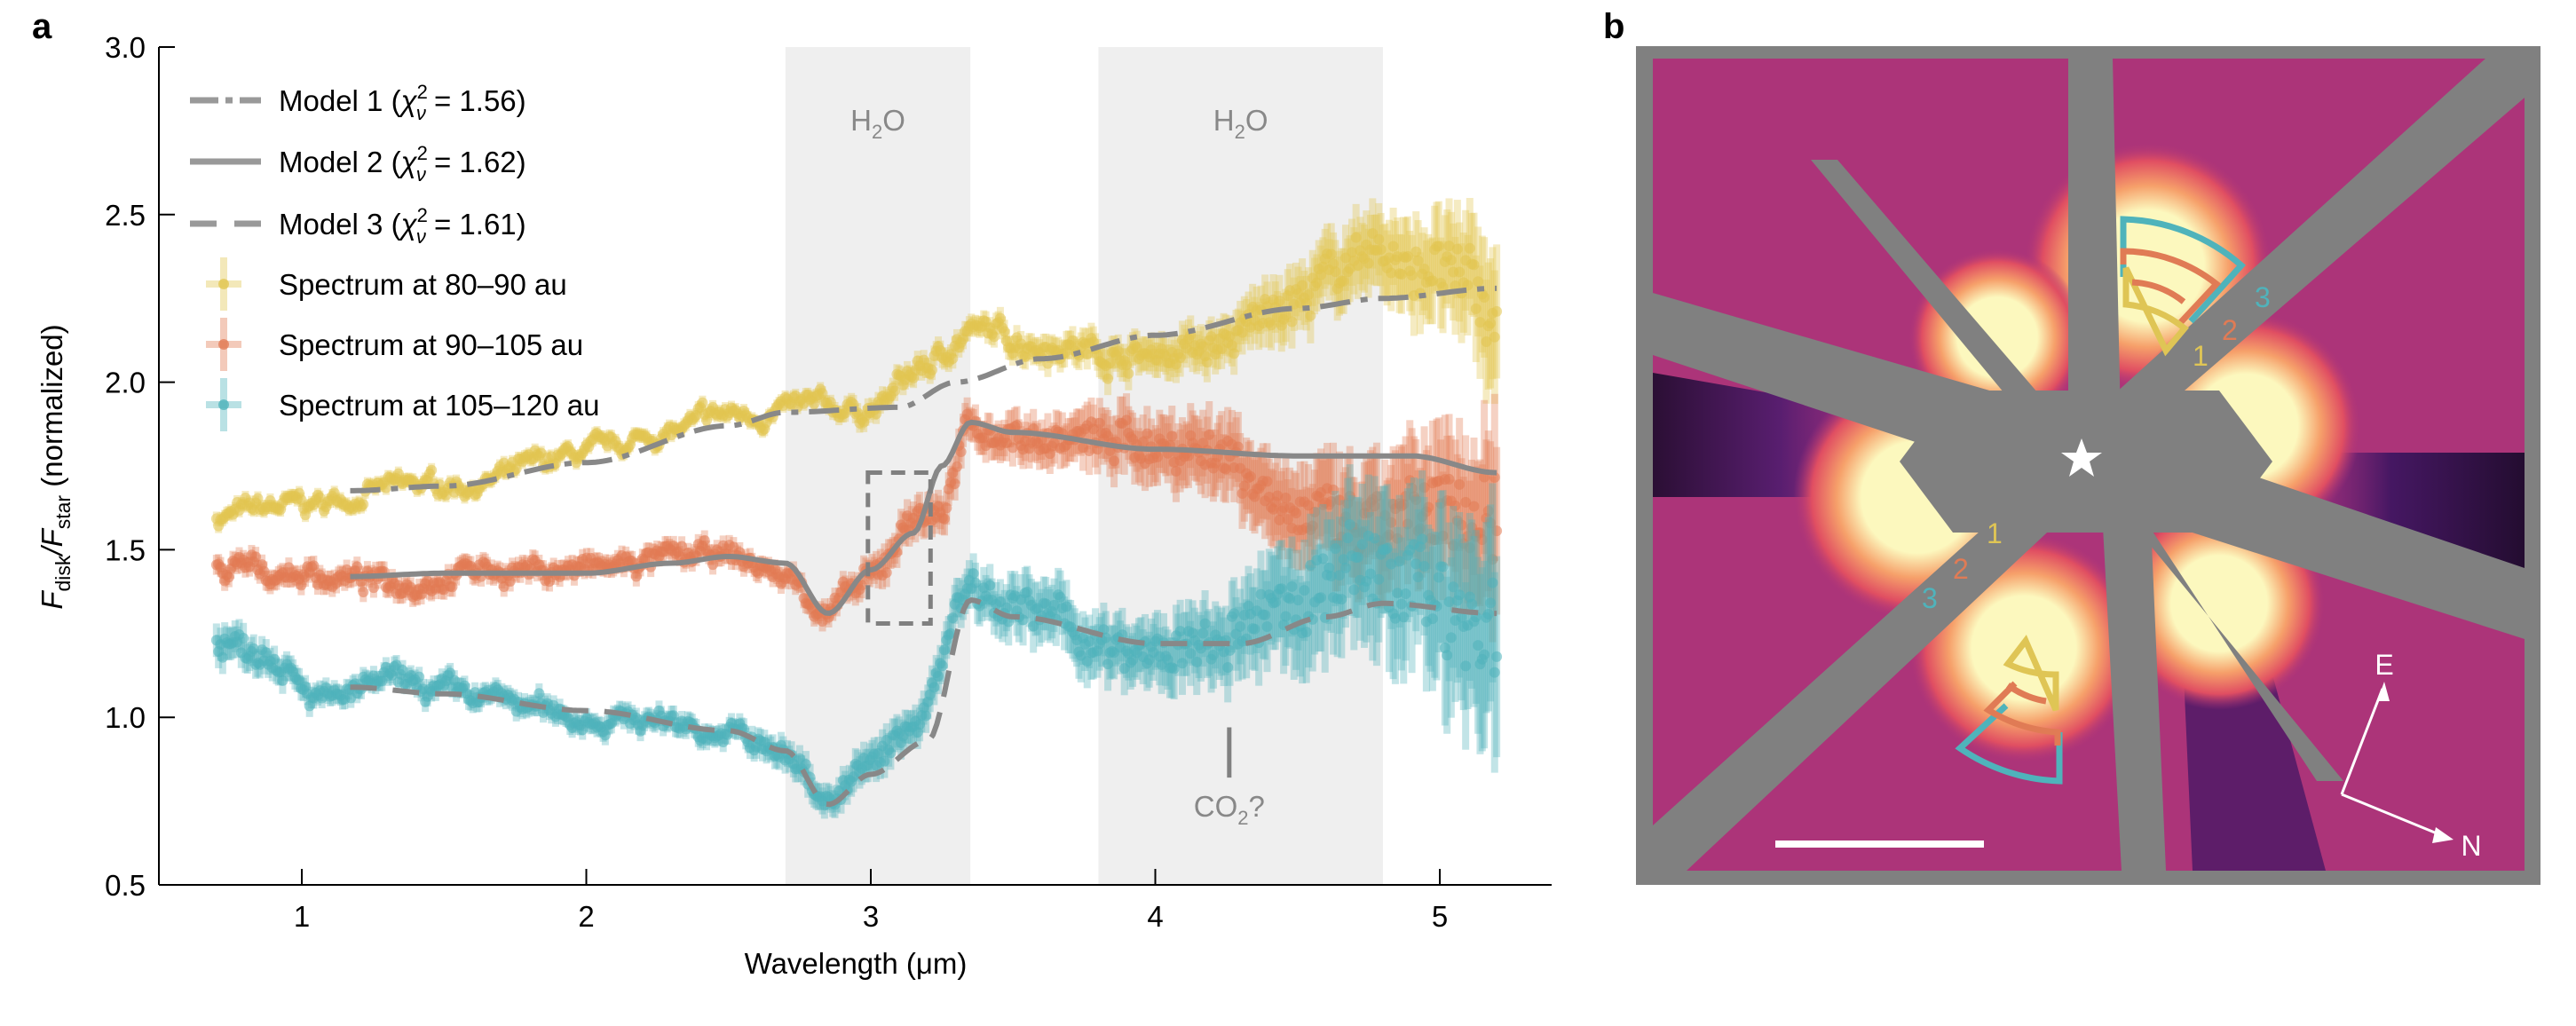 This screenshot has height=1026, width=2576. Describe the element at coordinates (340, 224) in the screenshot. I see `legend-text-part: Model 3 (` at that location.